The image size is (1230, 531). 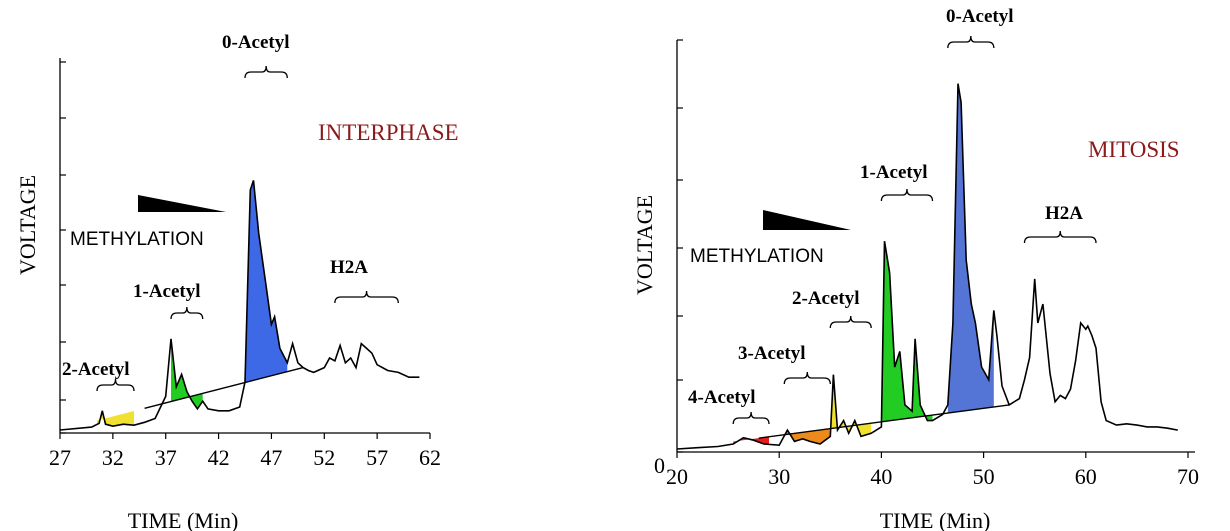 What do you see at coordinates (932, 470) in the screenshot?
I see `x-ticks: 20 30 40 50 60 70` at bounding box center [932, 470].